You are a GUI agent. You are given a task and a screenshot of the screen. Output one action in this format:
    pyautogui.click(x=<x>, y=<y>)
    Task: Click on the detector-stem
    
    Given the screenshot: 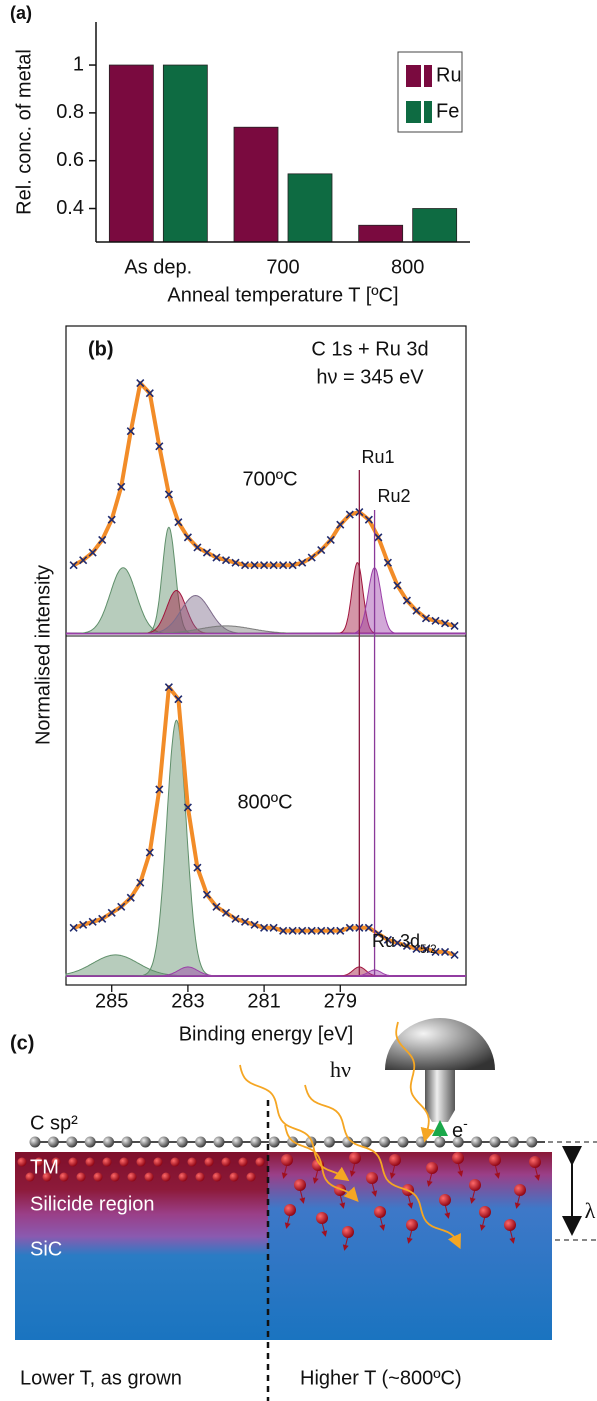 What is the action you would take?
    pyautogui.click(x=440, y=1090)
    